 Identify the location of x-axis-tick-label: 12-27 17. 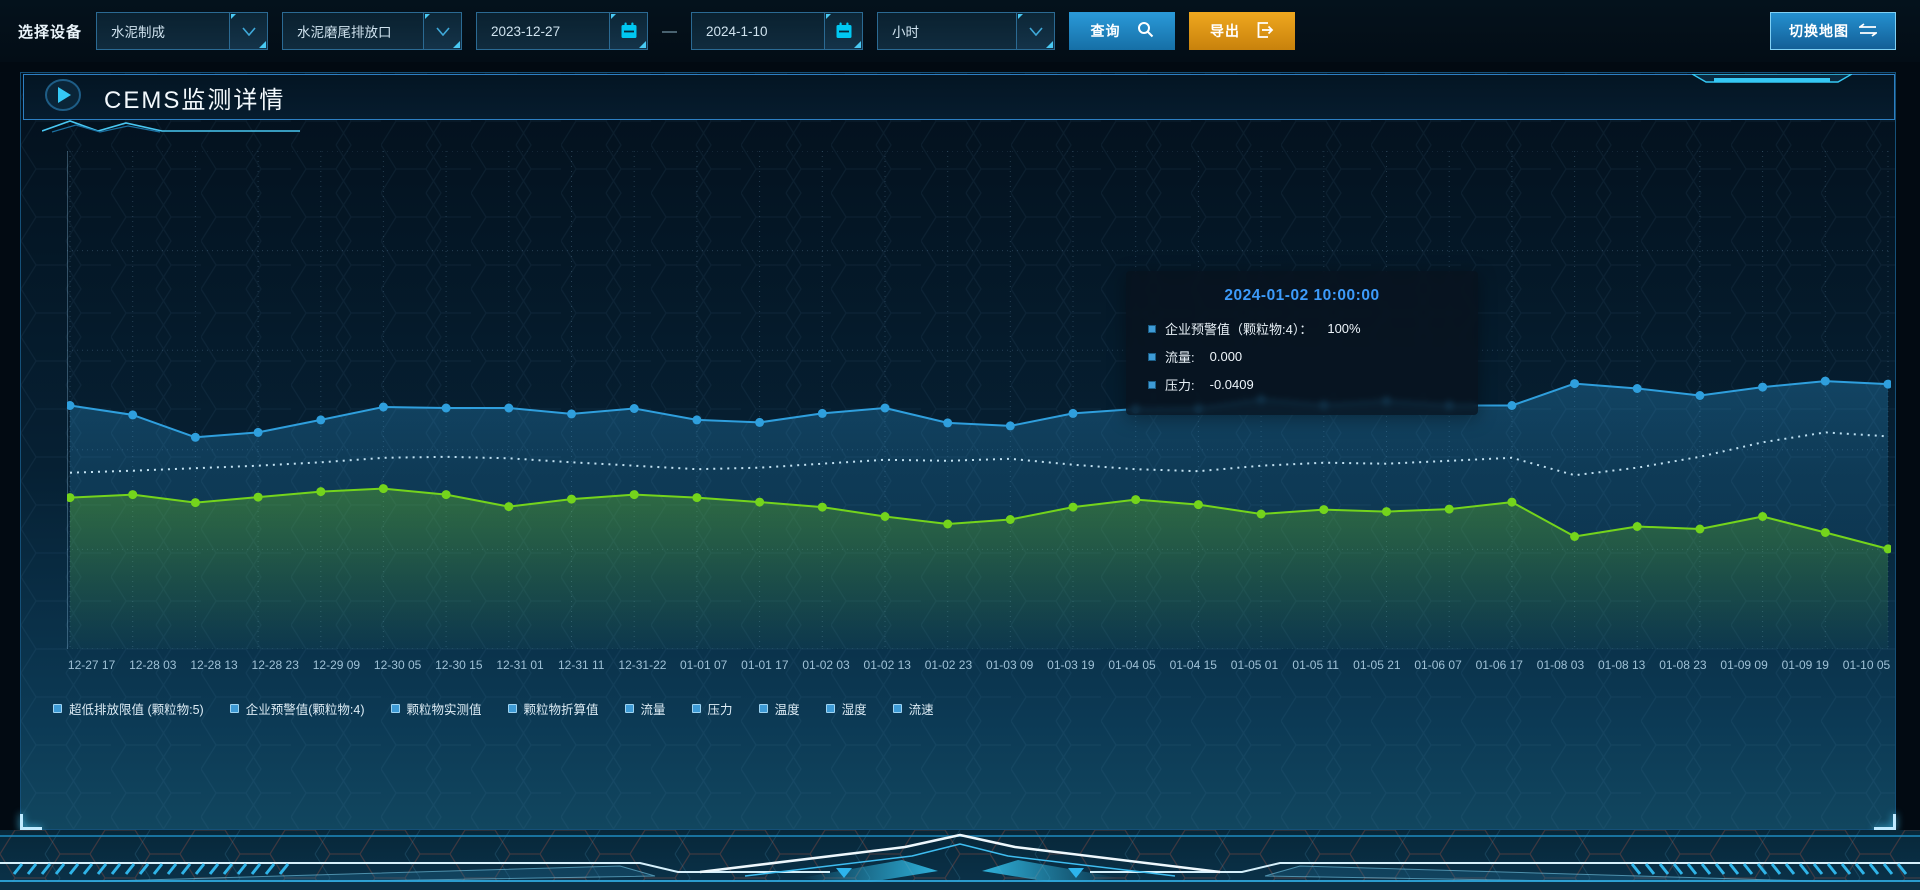
(91, 665).